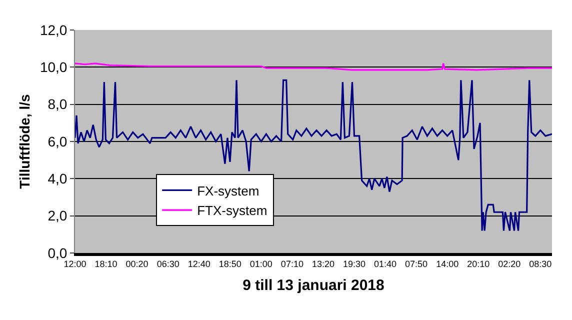  Describe the element at coordinates (54, 30) in the screenshot. I see `y-tick-label: 12,0` at that location.